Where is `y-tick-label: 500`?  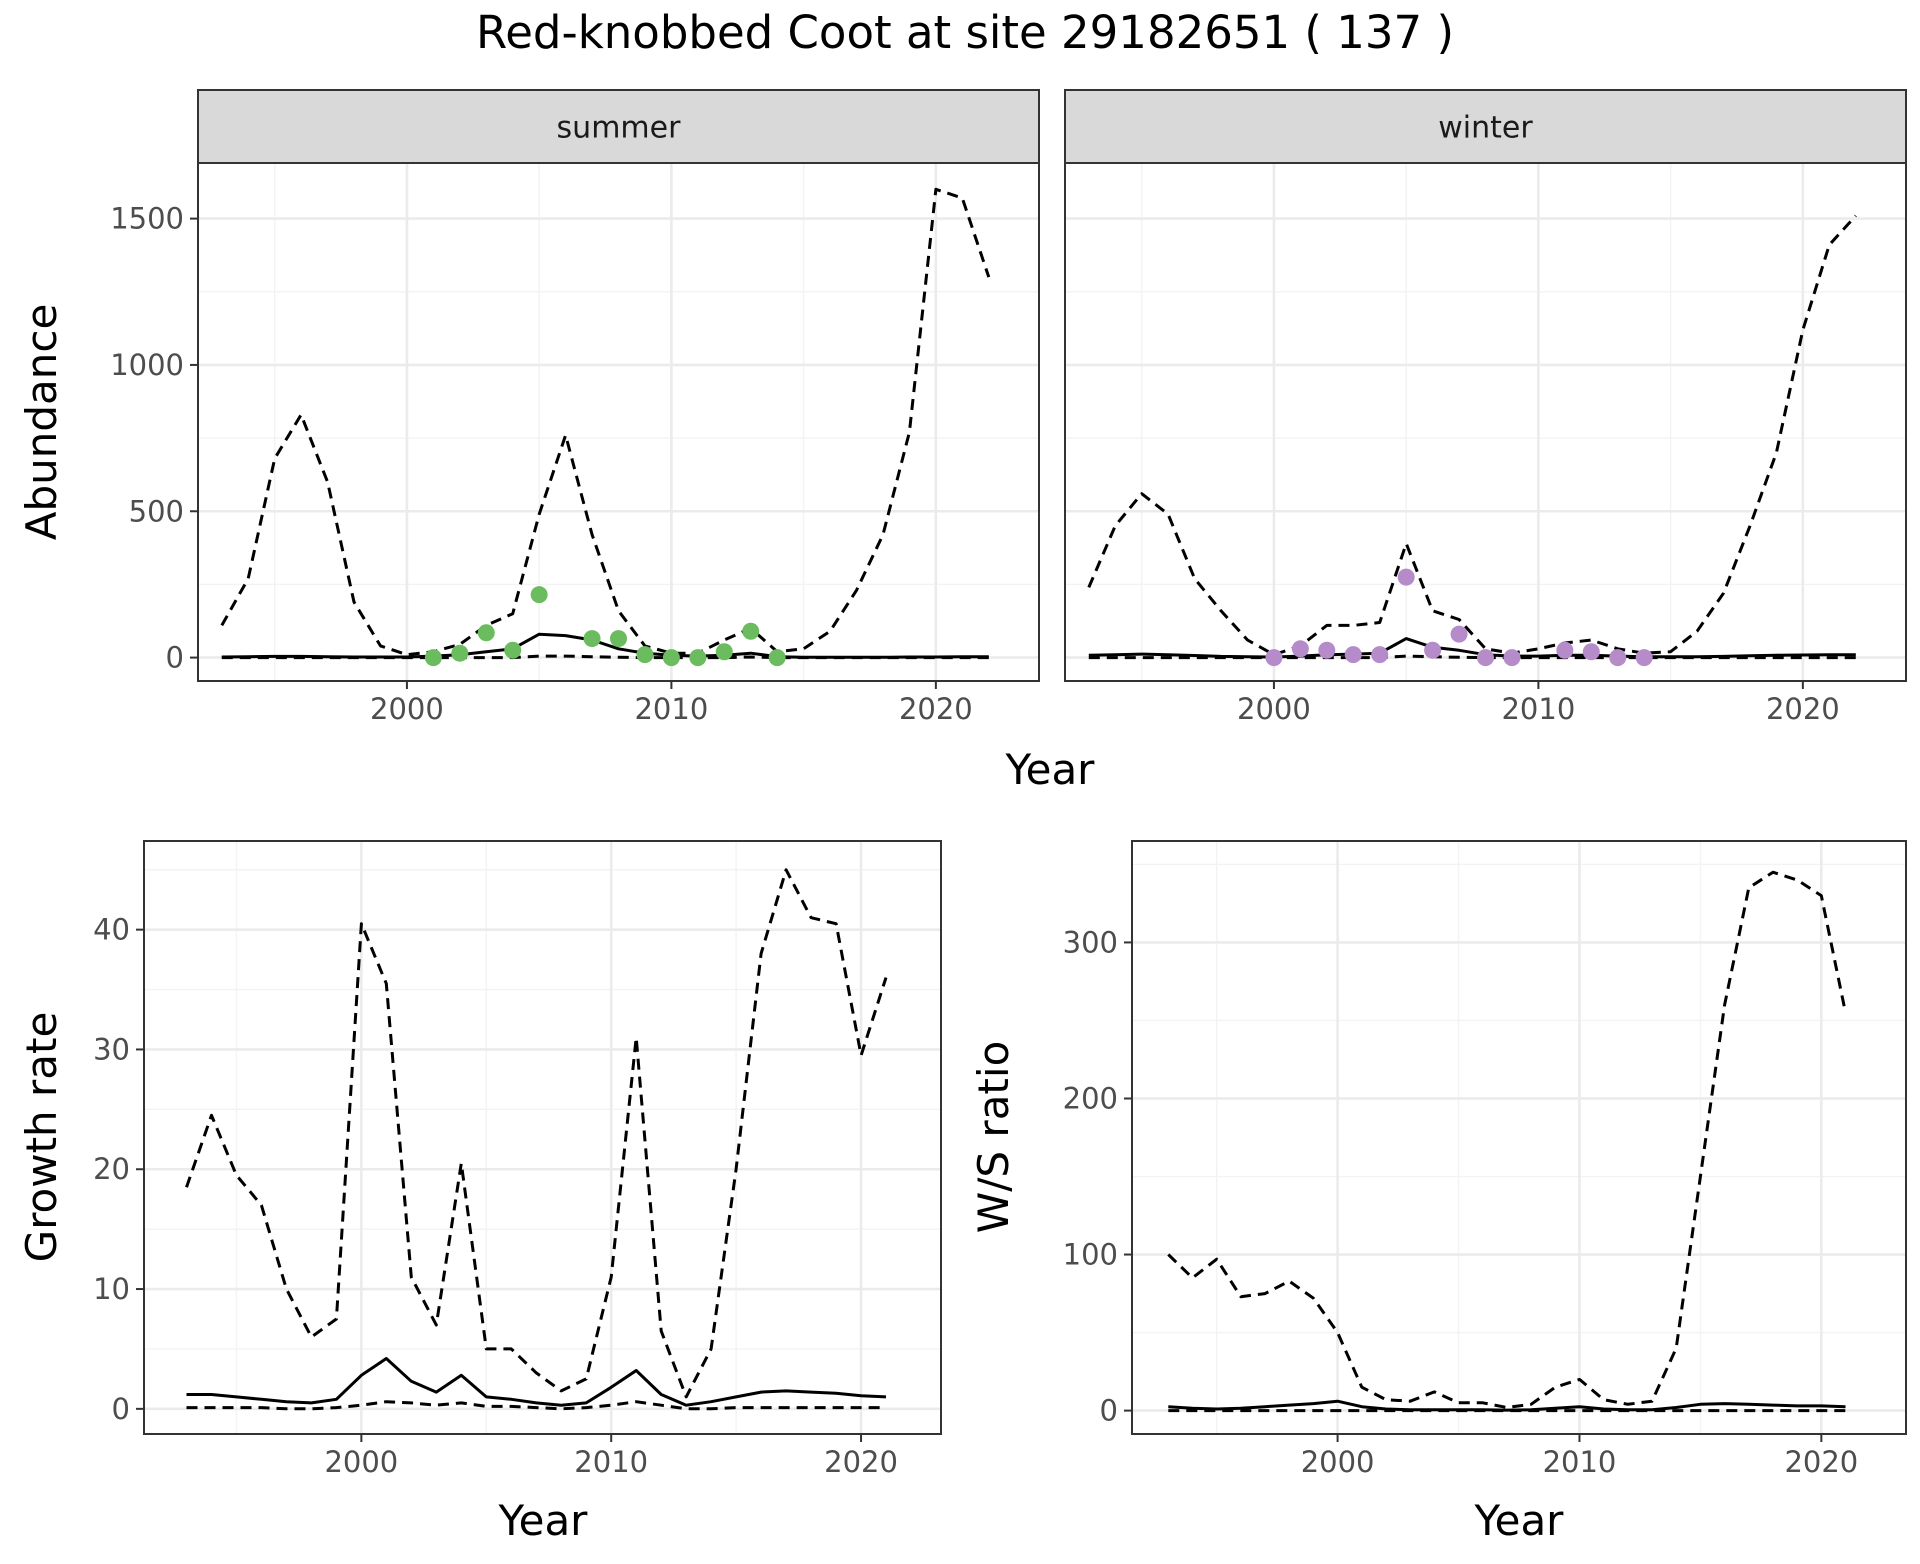 y-tick-label: 500 is located at coordinates (156, 511).